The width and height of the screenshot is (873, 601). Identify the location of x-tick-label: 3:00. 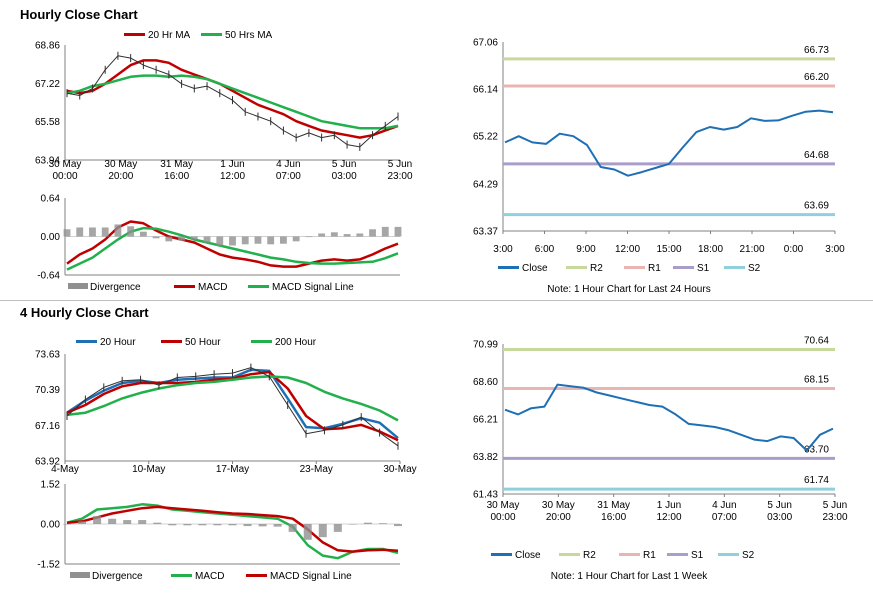
(835, 249).